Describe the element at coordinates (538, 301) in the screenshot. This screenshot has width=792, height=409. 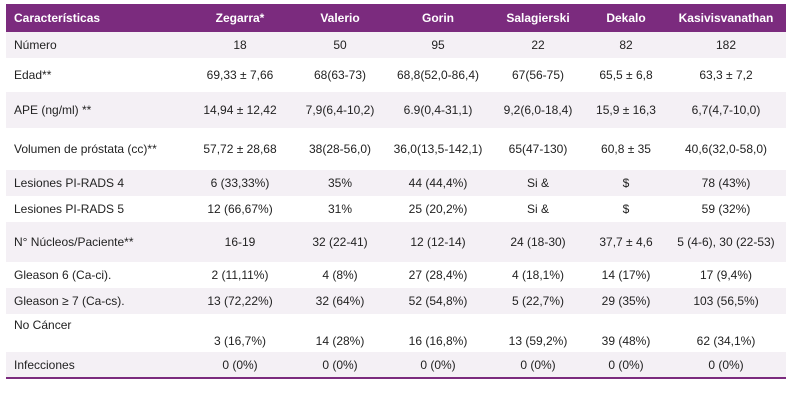
I see `table-cell: 5 (22,7%)` at that location.